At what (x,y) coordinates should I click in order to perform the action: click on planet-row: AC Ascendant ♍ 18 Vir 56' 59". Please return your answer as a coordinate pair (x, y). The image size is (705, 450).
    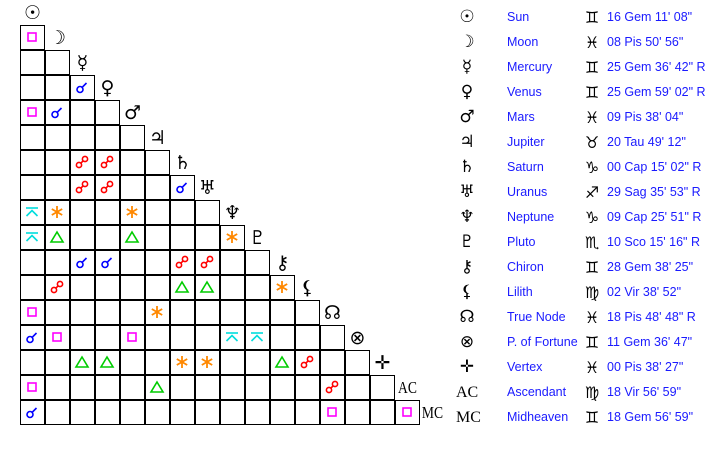
    Looking at the image, I should click on (577, 392).